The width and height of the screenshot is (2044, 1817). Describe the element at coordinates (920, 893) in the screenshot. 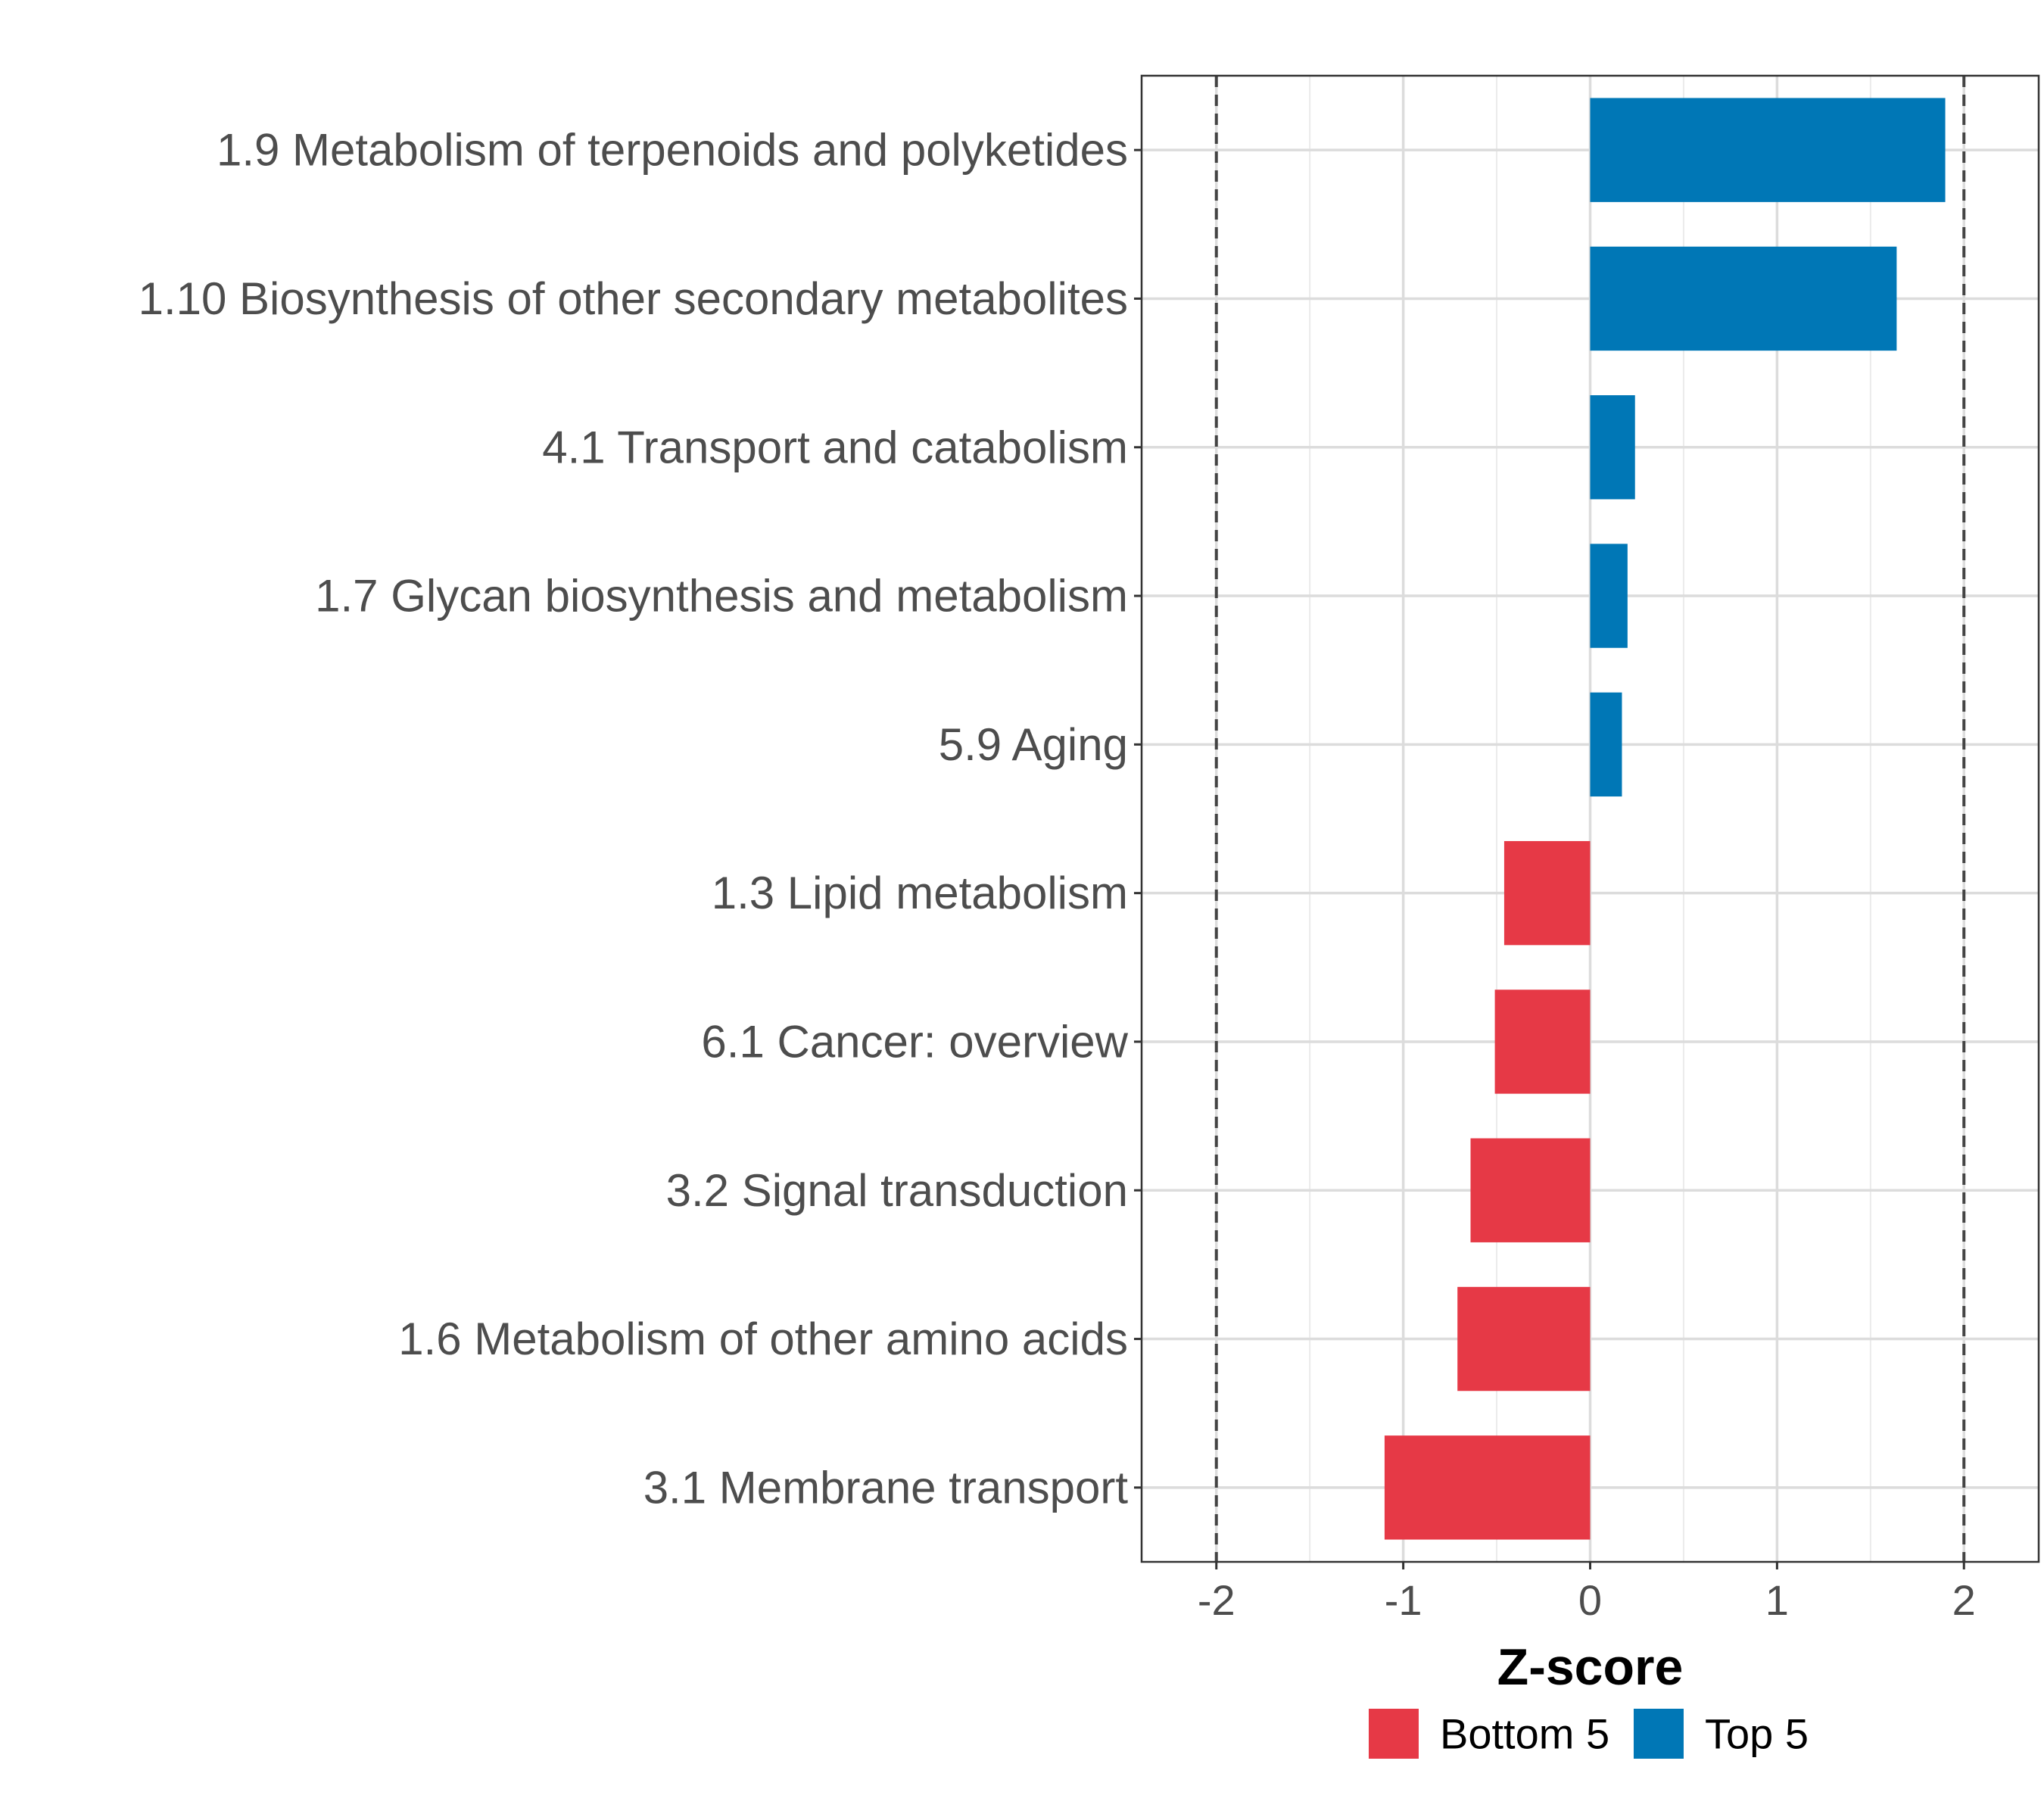

I see `category-label: 1.3 Lipid metabolism` at that location.